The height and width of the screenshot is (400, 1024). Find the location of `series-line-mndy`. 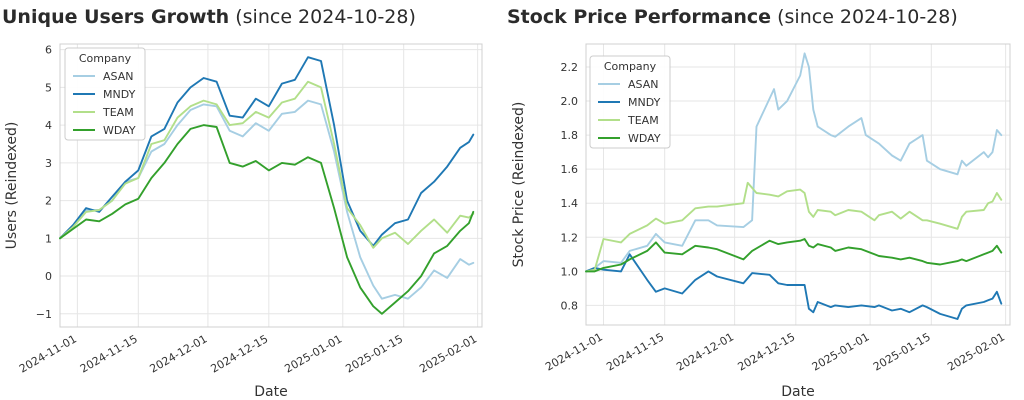

series-line-mndy is located at coordinates (794, 286).